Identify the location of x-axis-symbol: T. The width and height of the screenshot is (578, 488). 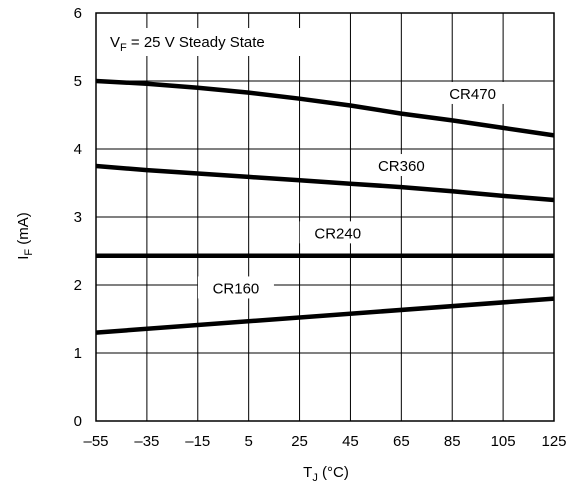
(307, 472).